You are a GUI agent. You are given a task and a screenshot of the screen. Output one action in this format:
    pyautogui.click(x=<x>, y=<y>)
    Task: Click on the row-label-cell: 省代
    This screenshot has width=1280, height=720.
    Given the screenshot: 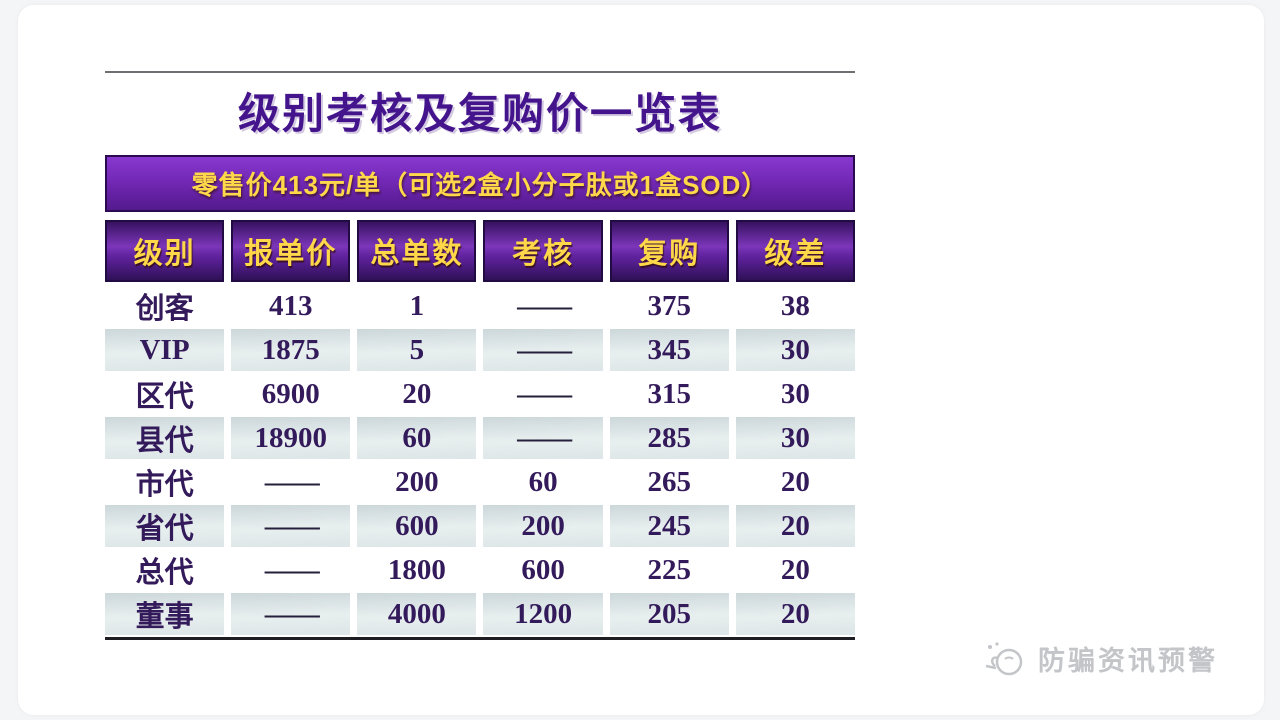 What is the action you would take?
    pyautogui.click(x=165, y=526)
    